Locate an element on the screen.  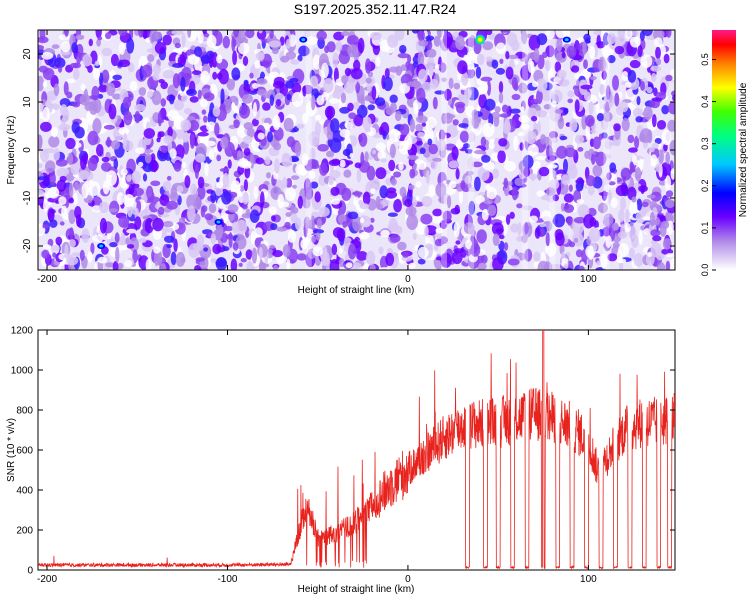
y-tick-label: 1200 is located at coordinates (22, 331).